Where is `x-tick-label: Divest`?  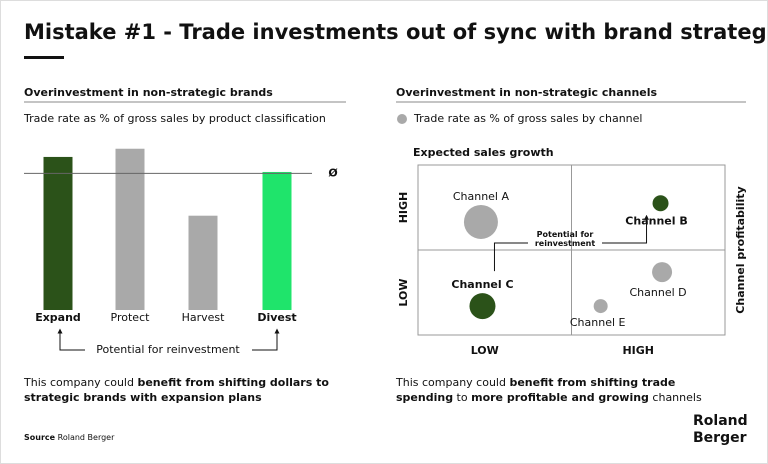
x-tick-label: Divest is located at coordinates (276, 317).